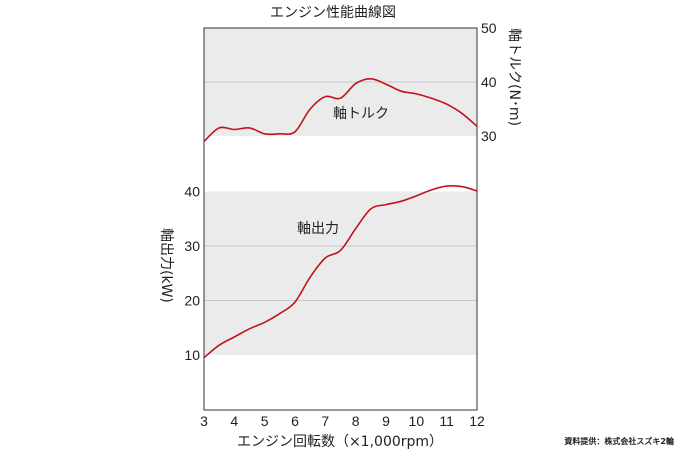 Image resolution: width=680 pixels, height=453 pixels. What do you see at coordinates (446, 421) in the screenshot?
I see `x-tick-label: 11` at bounding box center [446, 421].